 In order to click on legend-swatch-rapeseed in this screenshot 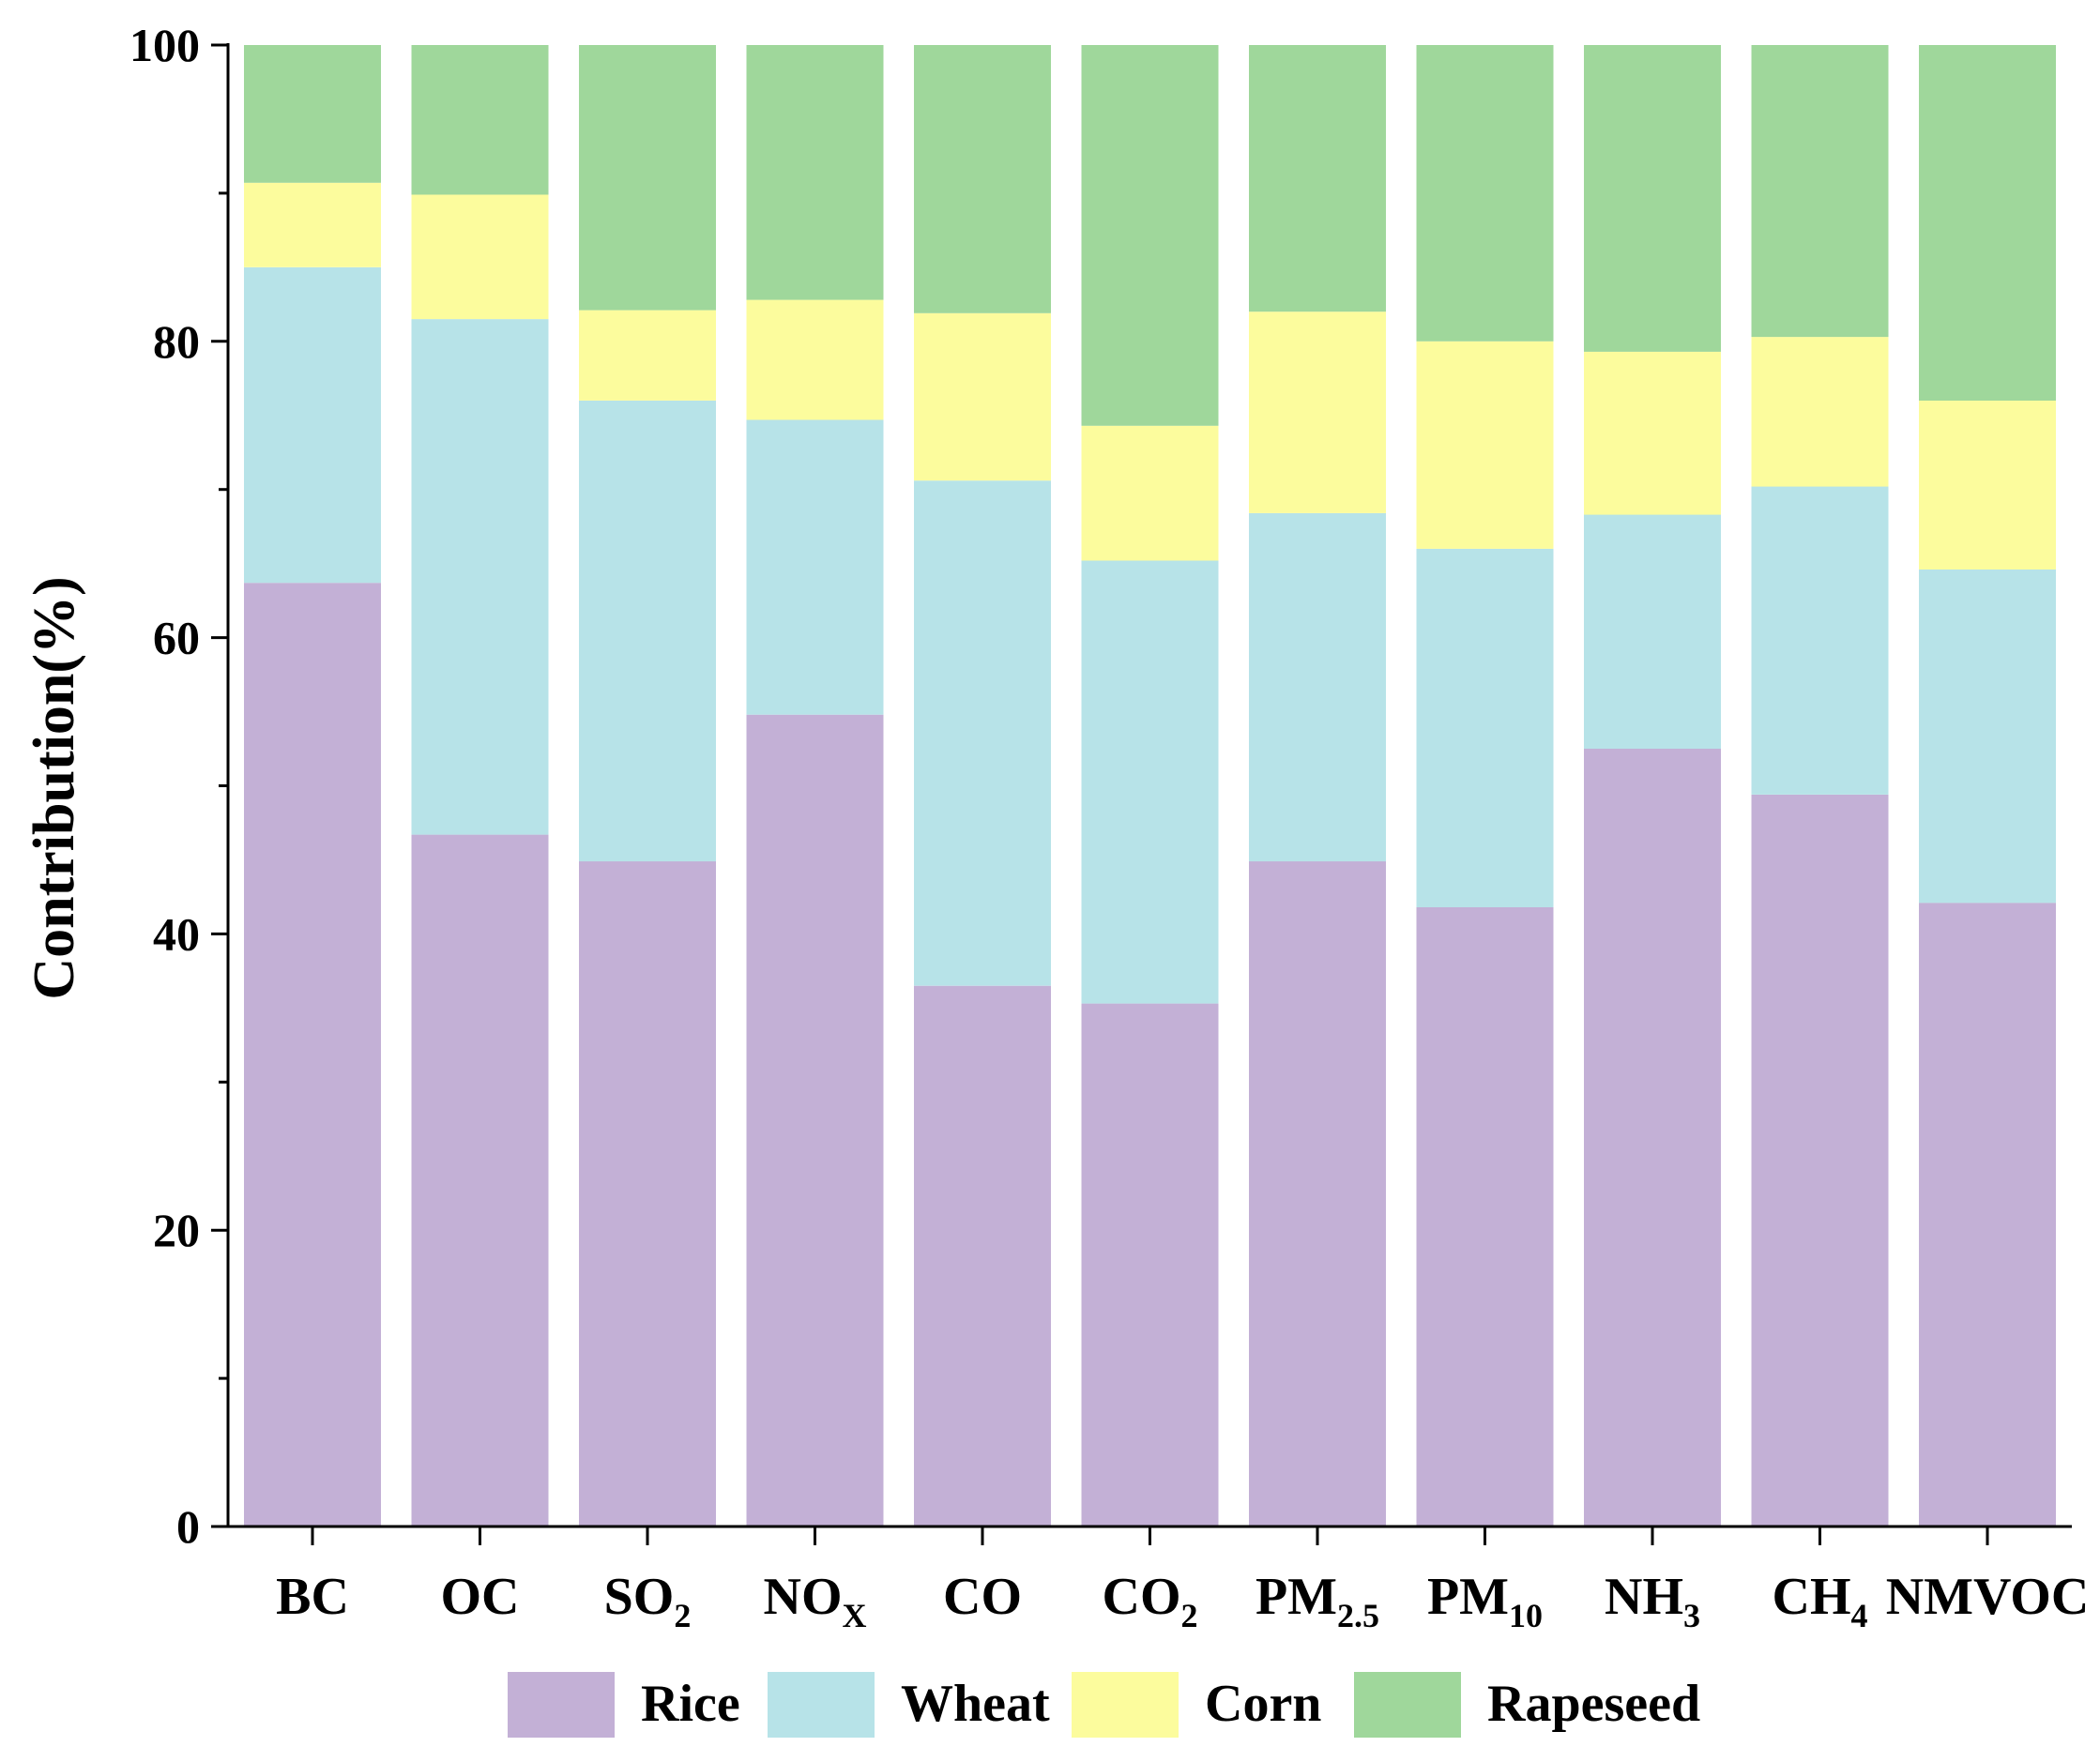, I will do `click(1407, 1705)`.